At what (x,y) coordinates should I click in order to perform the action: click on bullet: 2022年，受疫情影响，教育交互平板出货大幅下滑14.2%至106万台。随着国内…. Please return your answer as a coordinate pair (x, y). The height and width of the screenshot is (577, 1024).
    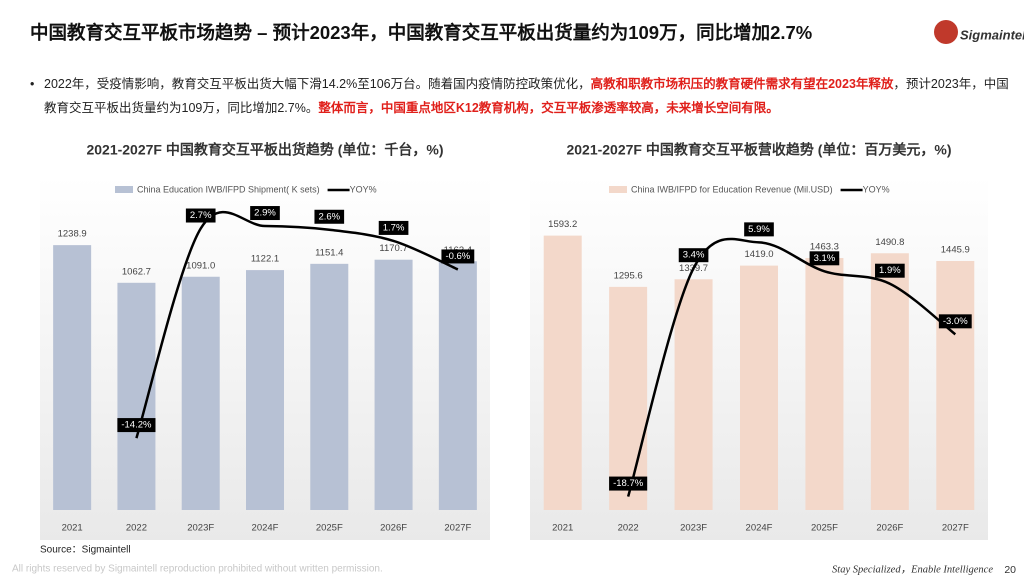
    Looking at the image, I should click on (524, 96).